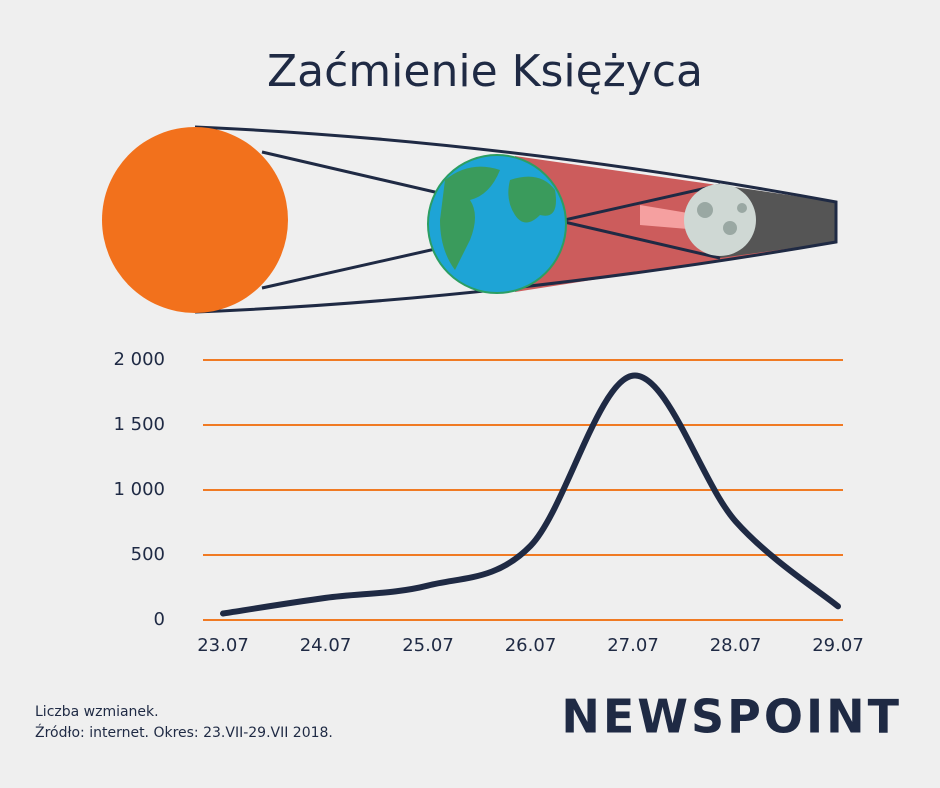 Image resolution: width=940 pixels, height=788 pixels. Describe the element at coordinates (148, 554) in the screenshot. I see `y-tick-label: 500` at that location.